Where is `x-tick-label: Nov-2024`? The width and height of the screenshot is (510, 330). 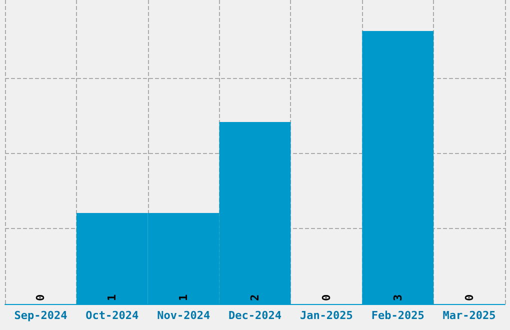
x-tick-label: Nov-2024 is located at coordinates (183, 315).